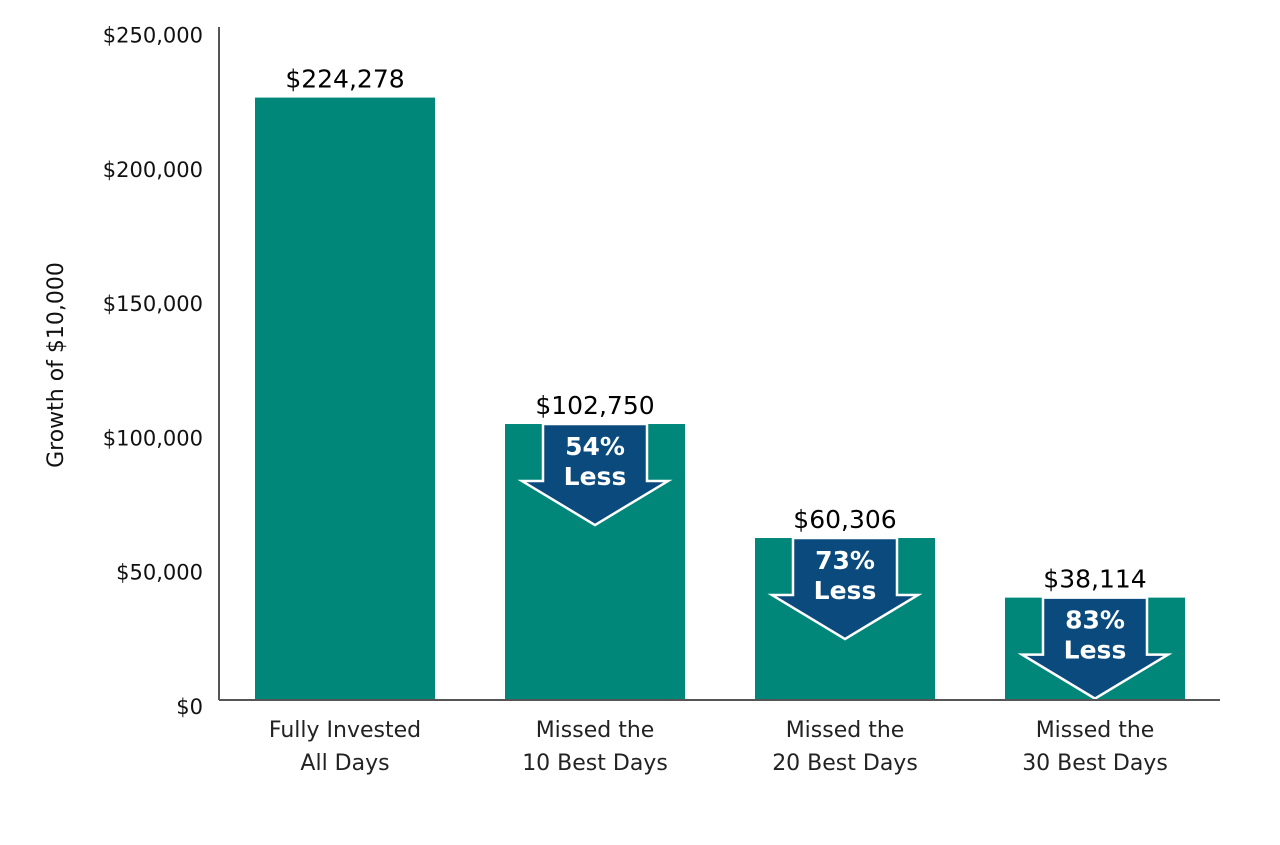 The image size is (1280, 845). I want to click on x-tick-label: 30 Best Days, so click(1095, 763).